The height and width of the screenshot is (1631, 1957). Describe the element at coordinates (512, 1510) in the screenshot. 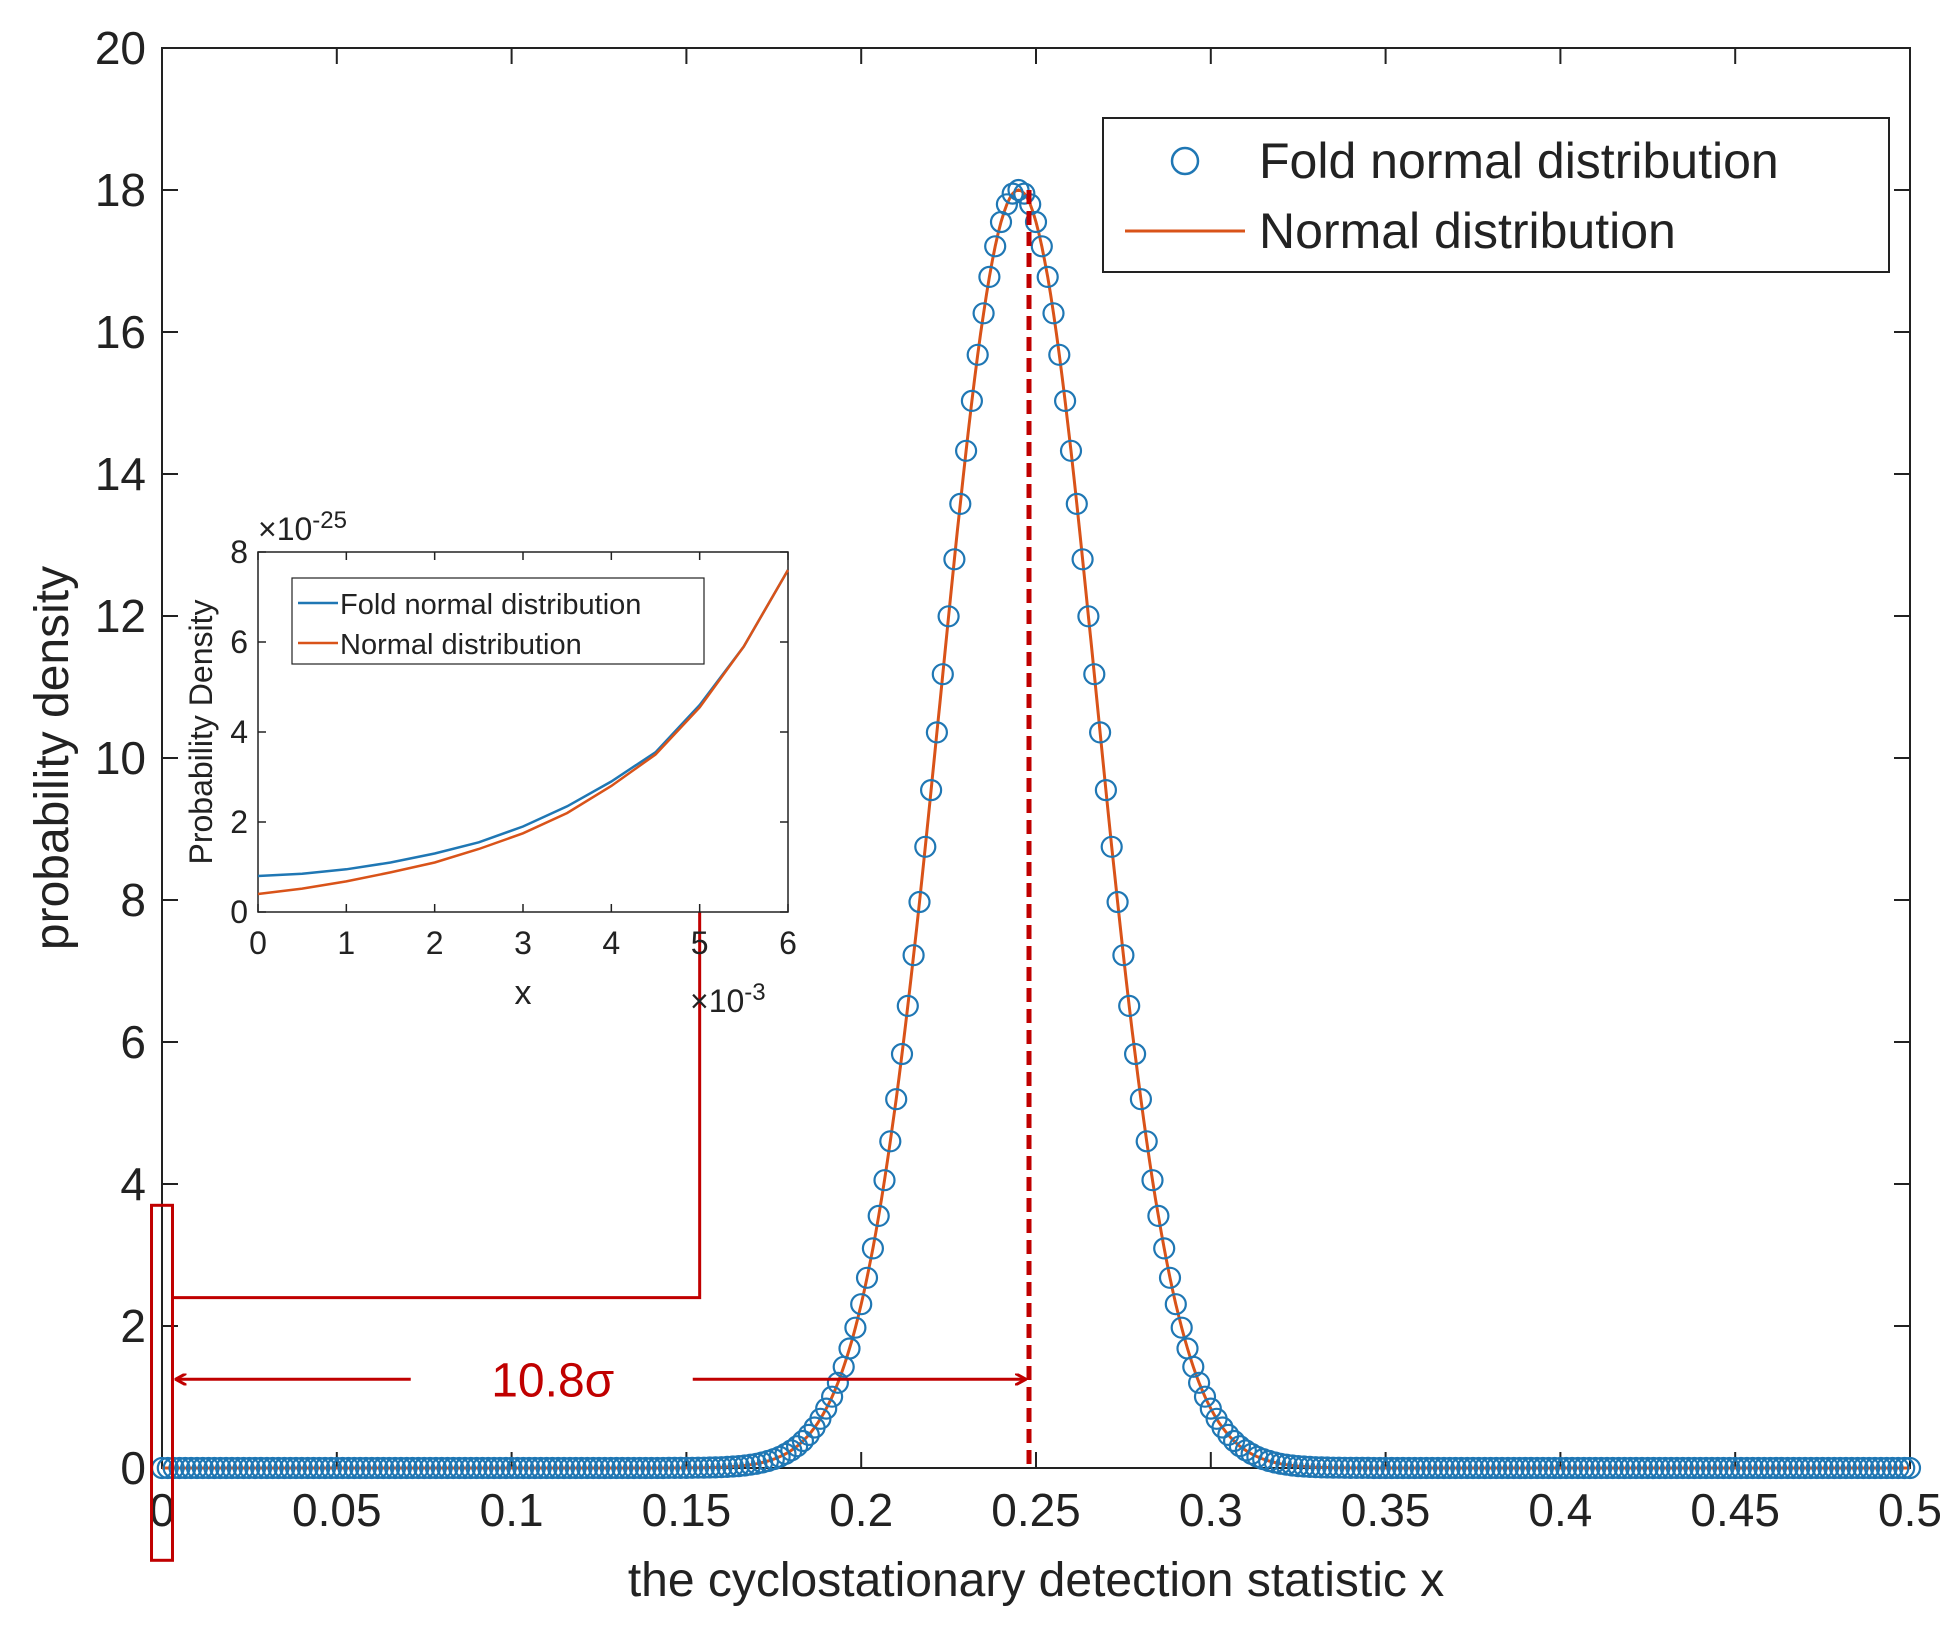

I see `x-tick-label: 0.1` at that location.